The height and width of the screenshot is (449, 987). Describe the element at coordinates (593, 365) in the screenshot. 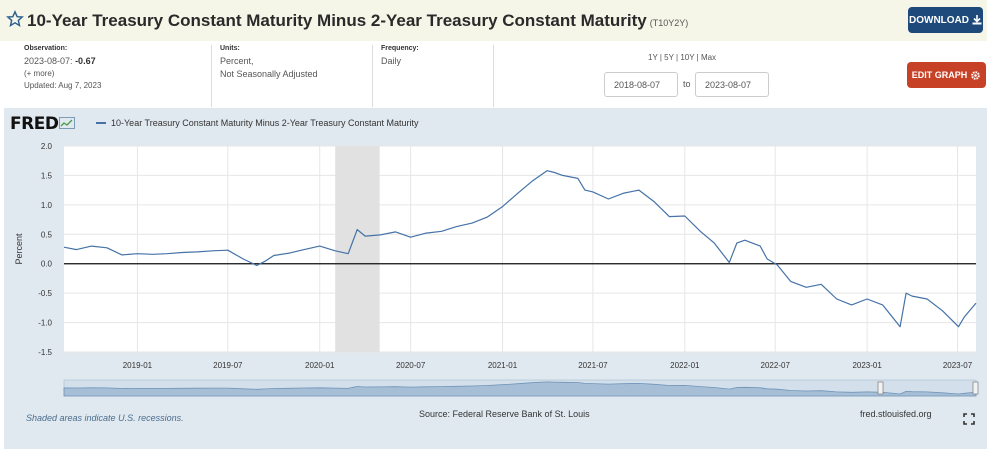

I see `x-tick-label: 2021-07` at that location.